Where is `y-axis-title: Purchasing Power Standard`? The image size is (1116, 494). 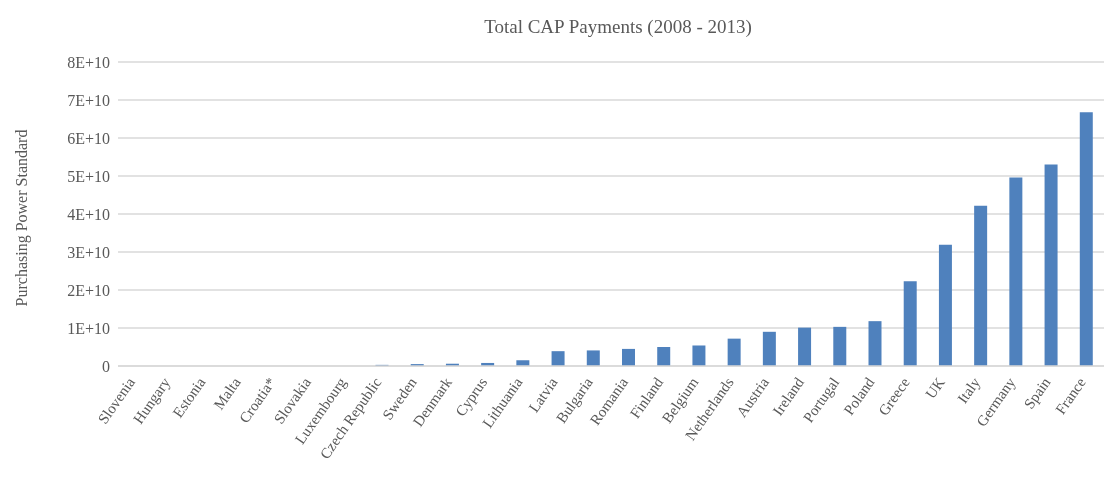 y-axis-title: Purchasing Power Standard is located at coordinates (22, 218).